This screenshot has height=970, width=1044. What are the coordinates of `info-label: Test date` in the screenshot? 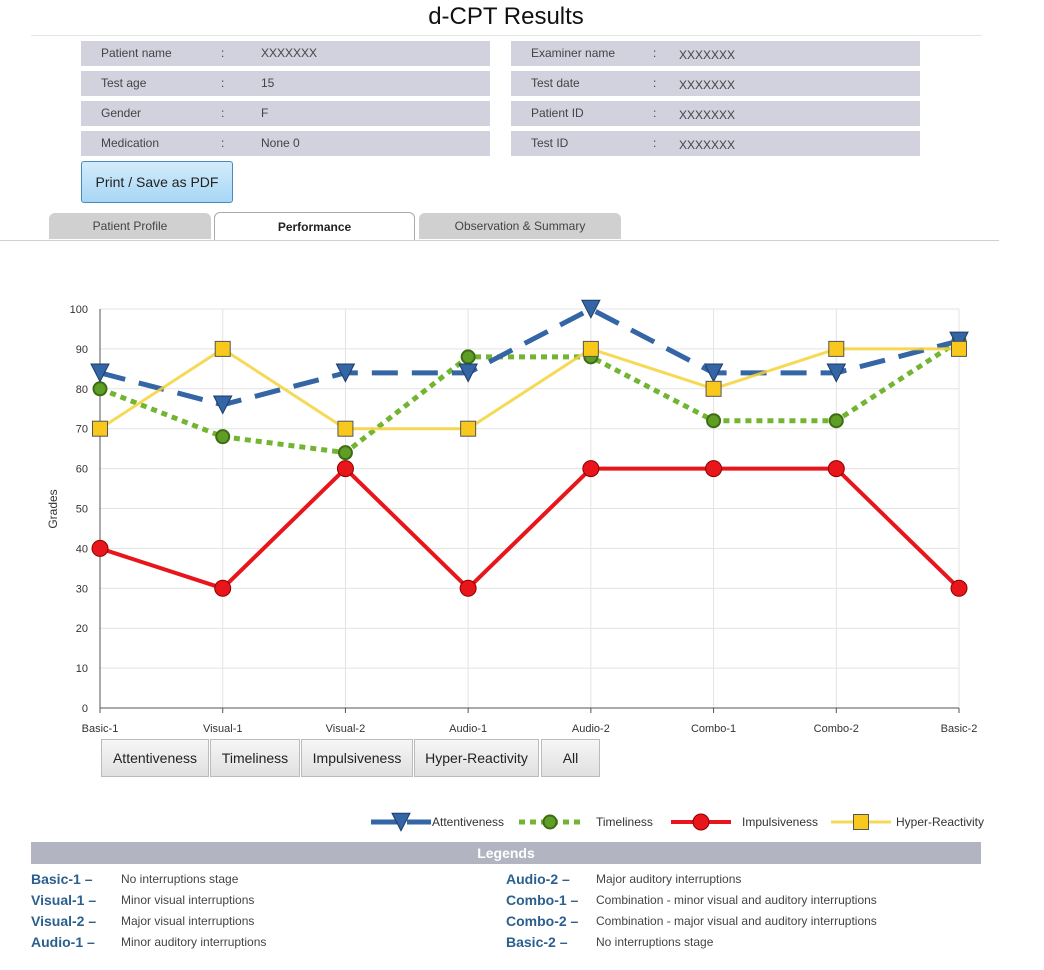 It's located at (555, 83).